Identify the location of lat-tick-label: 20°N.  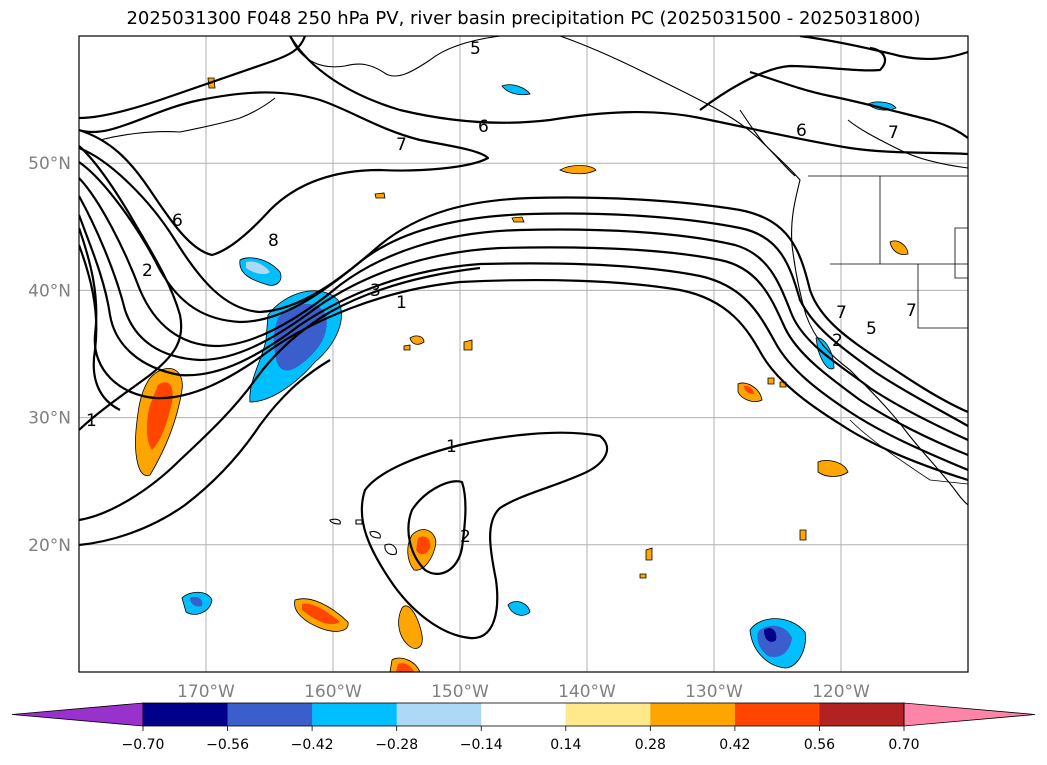
(49, 546).